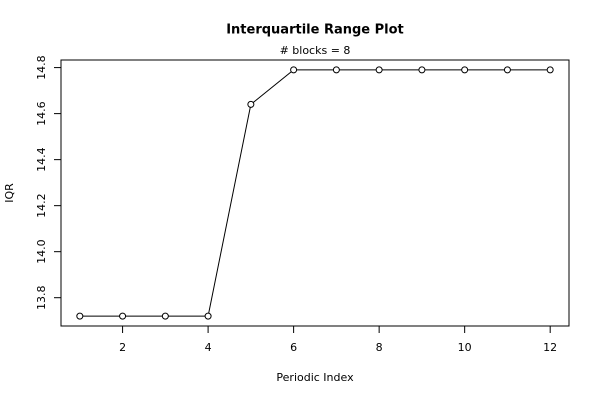  What do you see at coordinates (315, 50) in the screenshot?
I see `chart-subtitle: # blocks = 8` at bounding box center [315, 50].